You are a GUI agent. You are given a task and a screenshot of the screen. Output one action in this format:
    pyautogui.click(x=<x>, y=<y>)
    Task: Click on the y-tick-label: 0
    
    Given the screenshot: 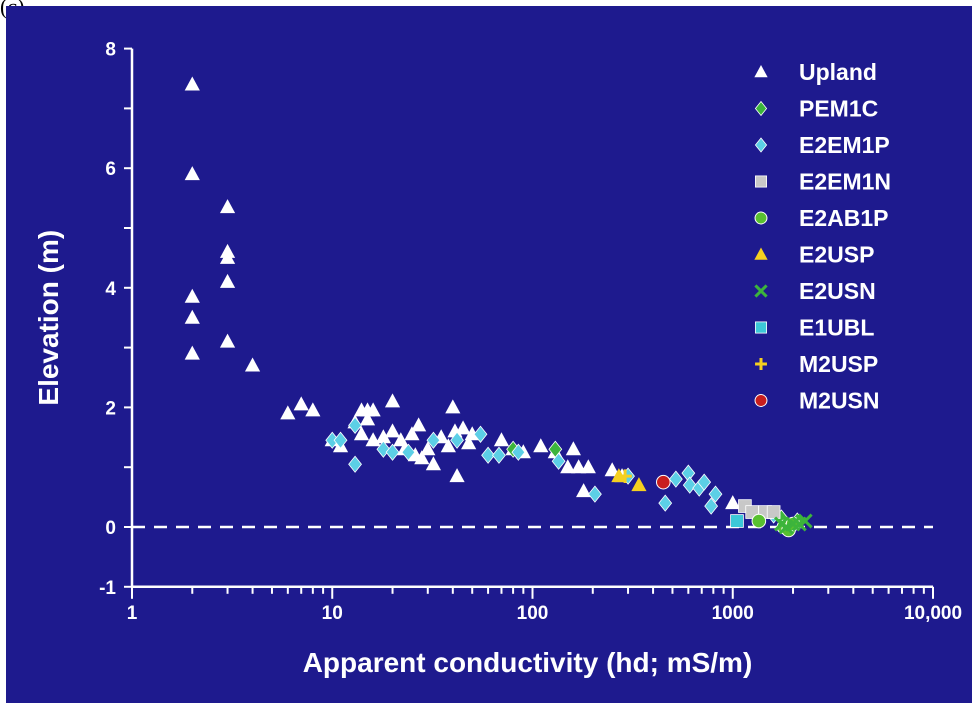 What is the action you would take?
    pyautogui.click(x=110, y=528)
    